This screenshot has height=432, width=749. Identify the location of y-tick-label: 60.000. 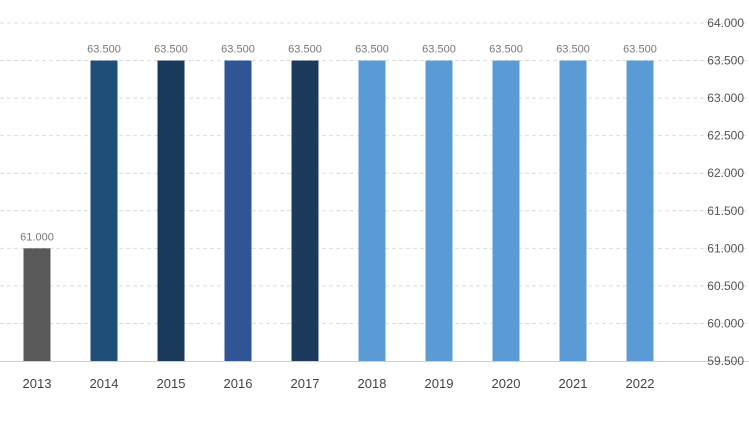
(725, 323).